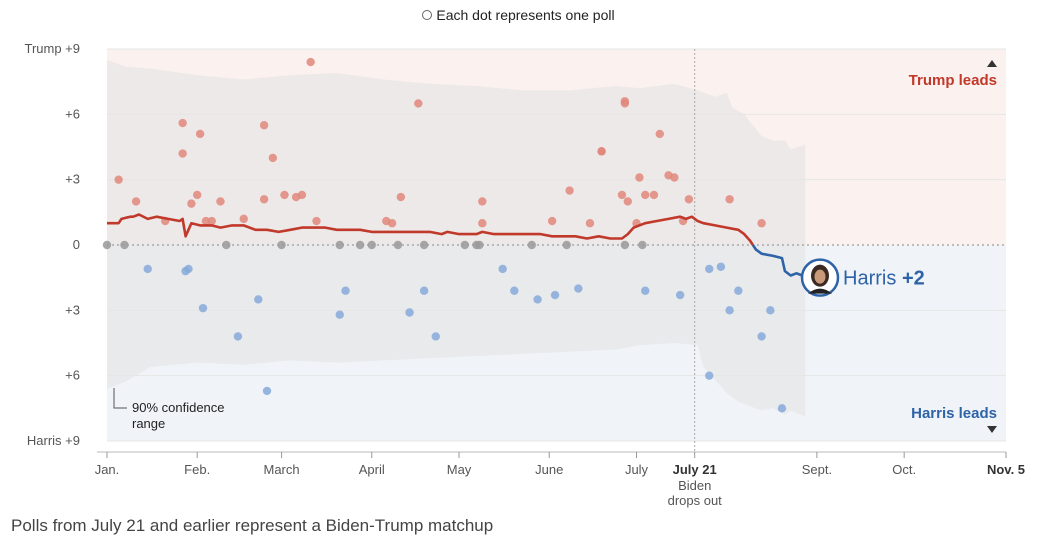 This screenshot has width=1037, height=547. Describe the element at coordinates (372, 469) in the screenshot. I see `x-tick-label: April` at that location.